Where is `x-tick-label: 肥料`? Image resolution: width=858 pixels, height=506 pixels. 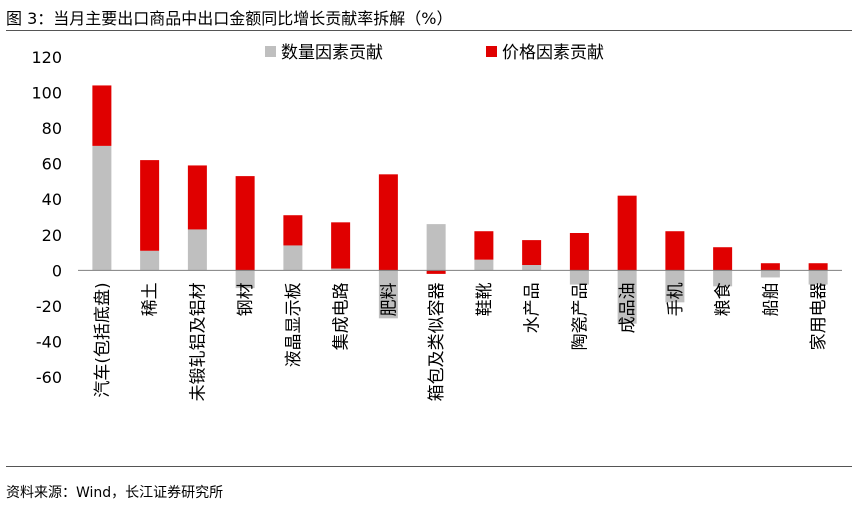 x-tick-label: 肥料 is located at coordinates (389, 299).